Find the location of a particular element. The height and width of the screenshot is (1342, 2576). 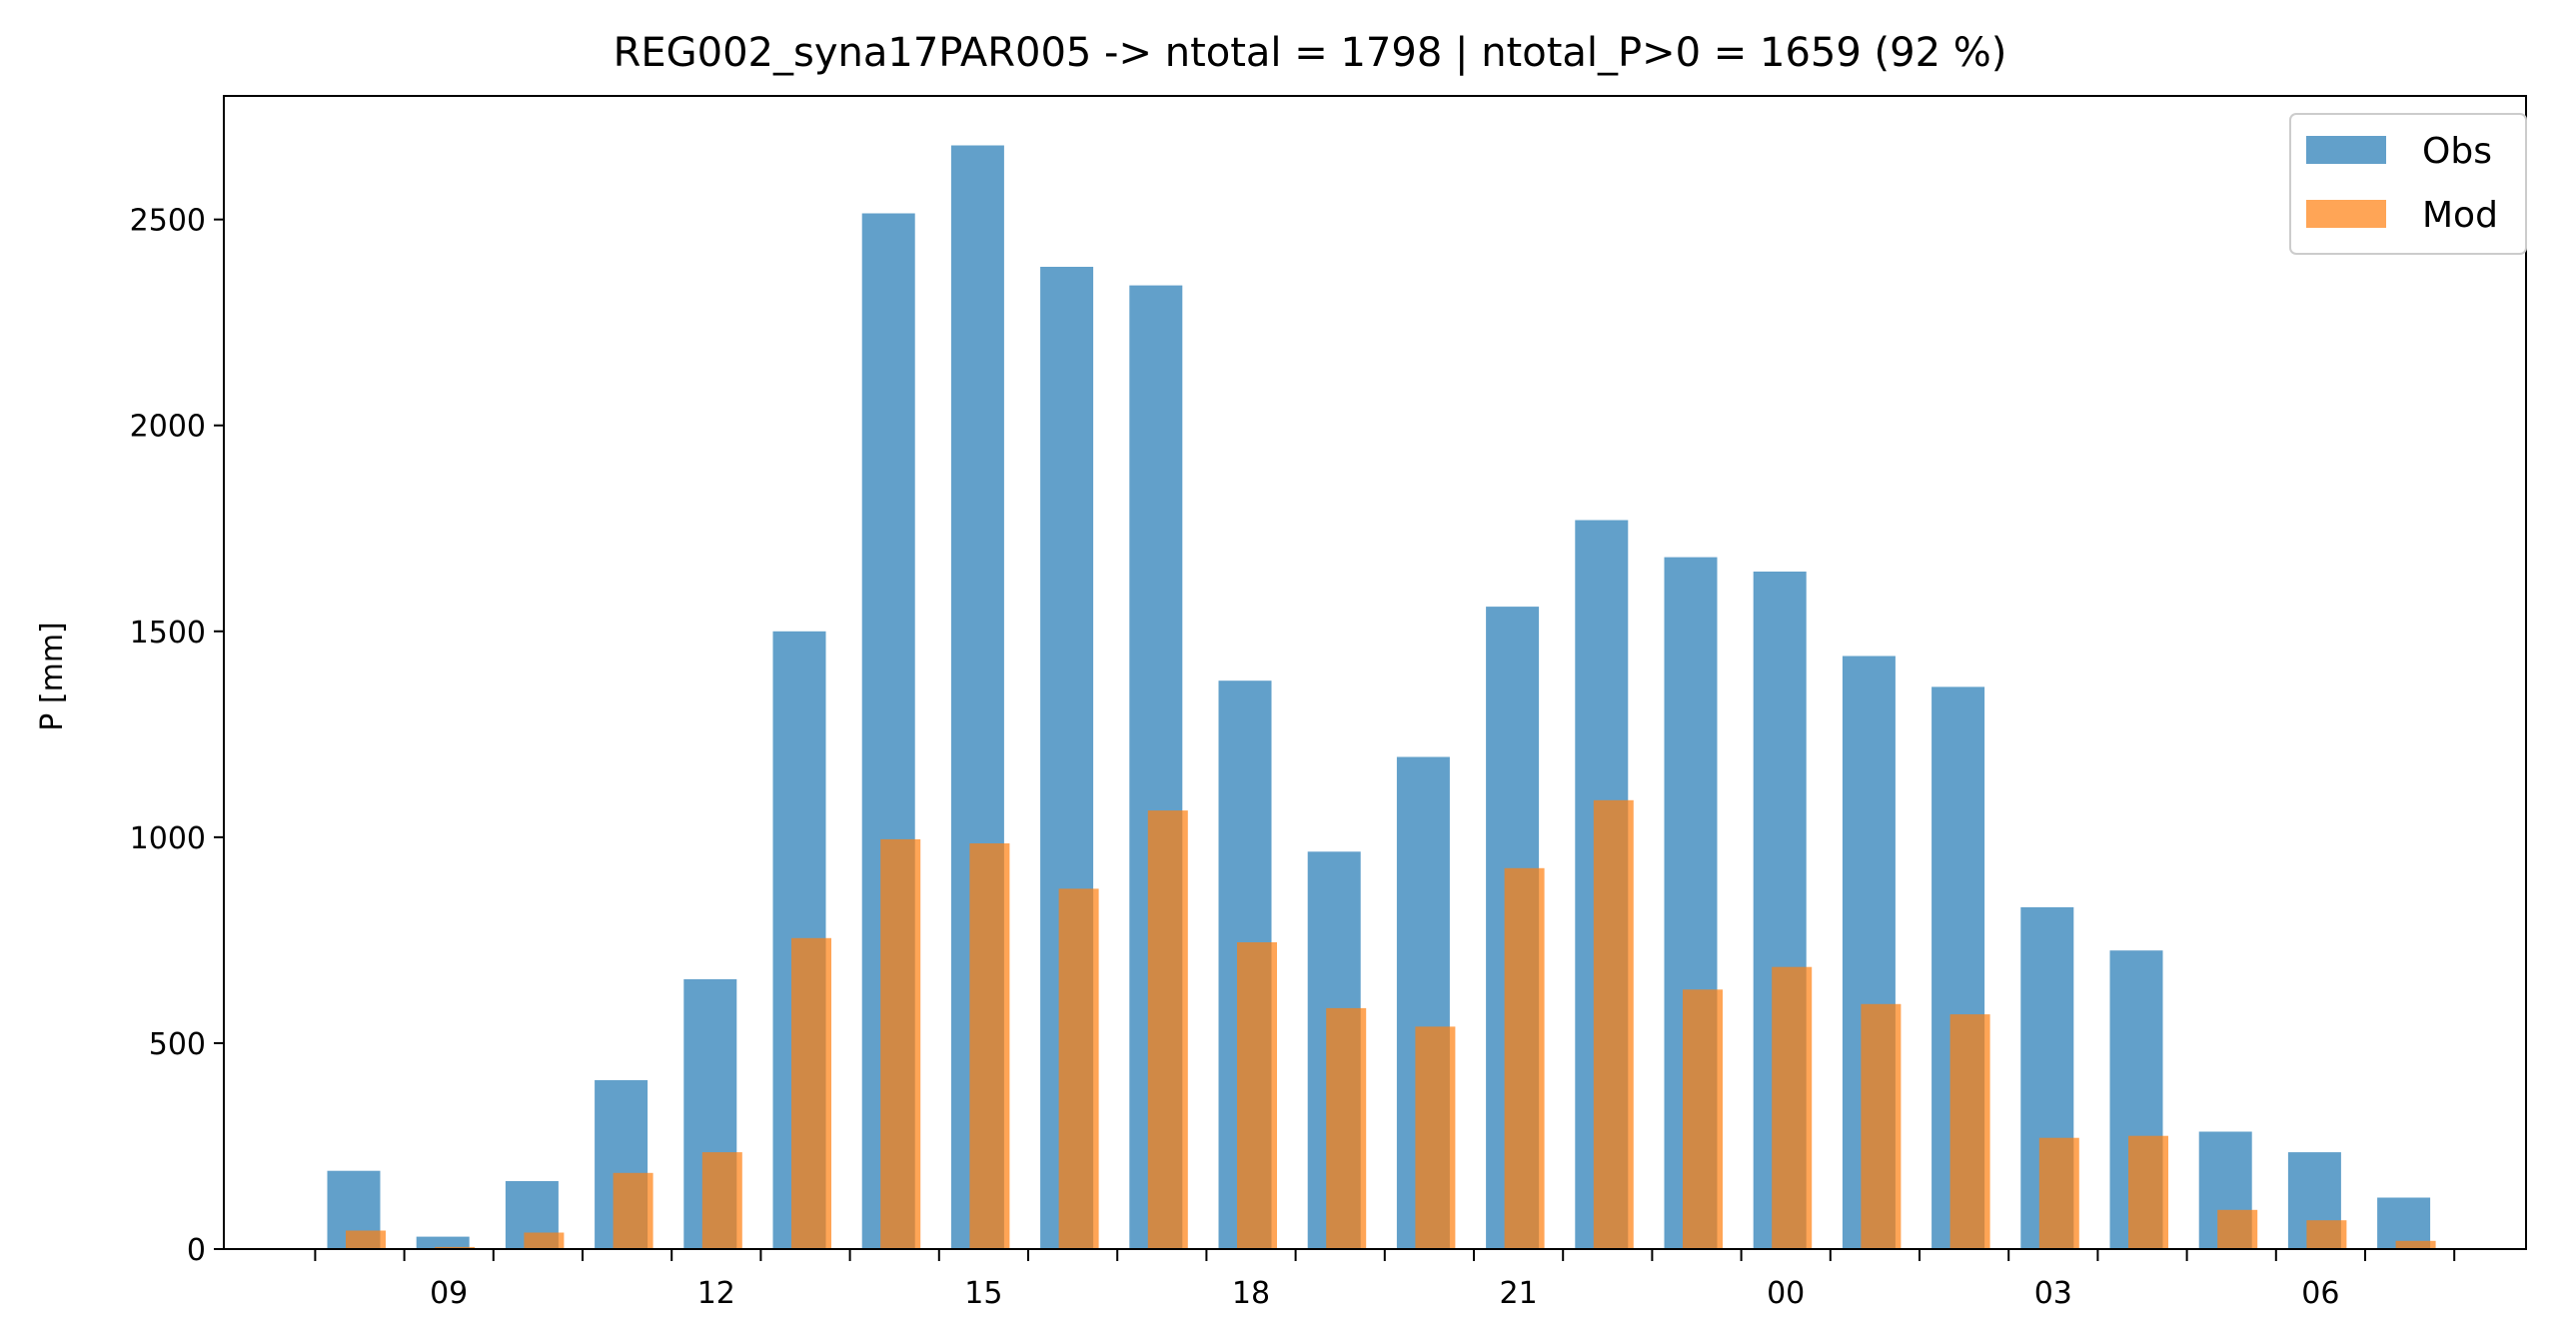

x-tick-label-00: 00 is located at coordinates (1786, 1293).